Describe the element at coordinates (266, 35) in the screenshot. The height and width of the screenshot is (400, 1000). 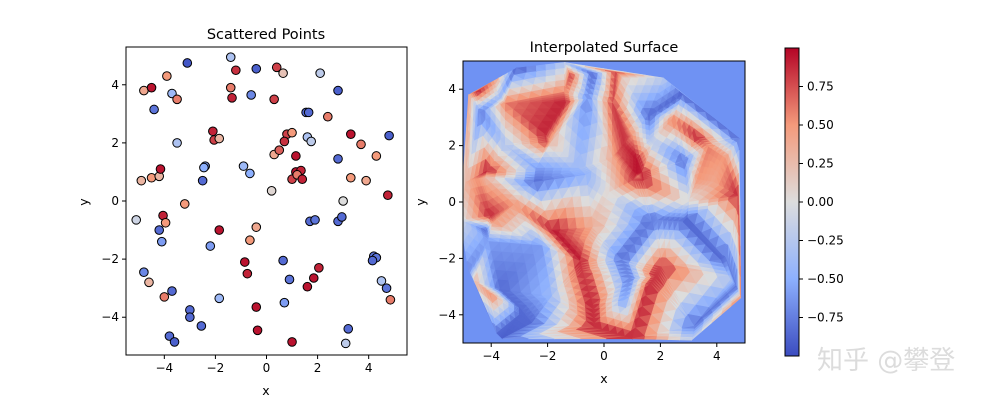
I see `scatter-title: Scattered Points` at that location.